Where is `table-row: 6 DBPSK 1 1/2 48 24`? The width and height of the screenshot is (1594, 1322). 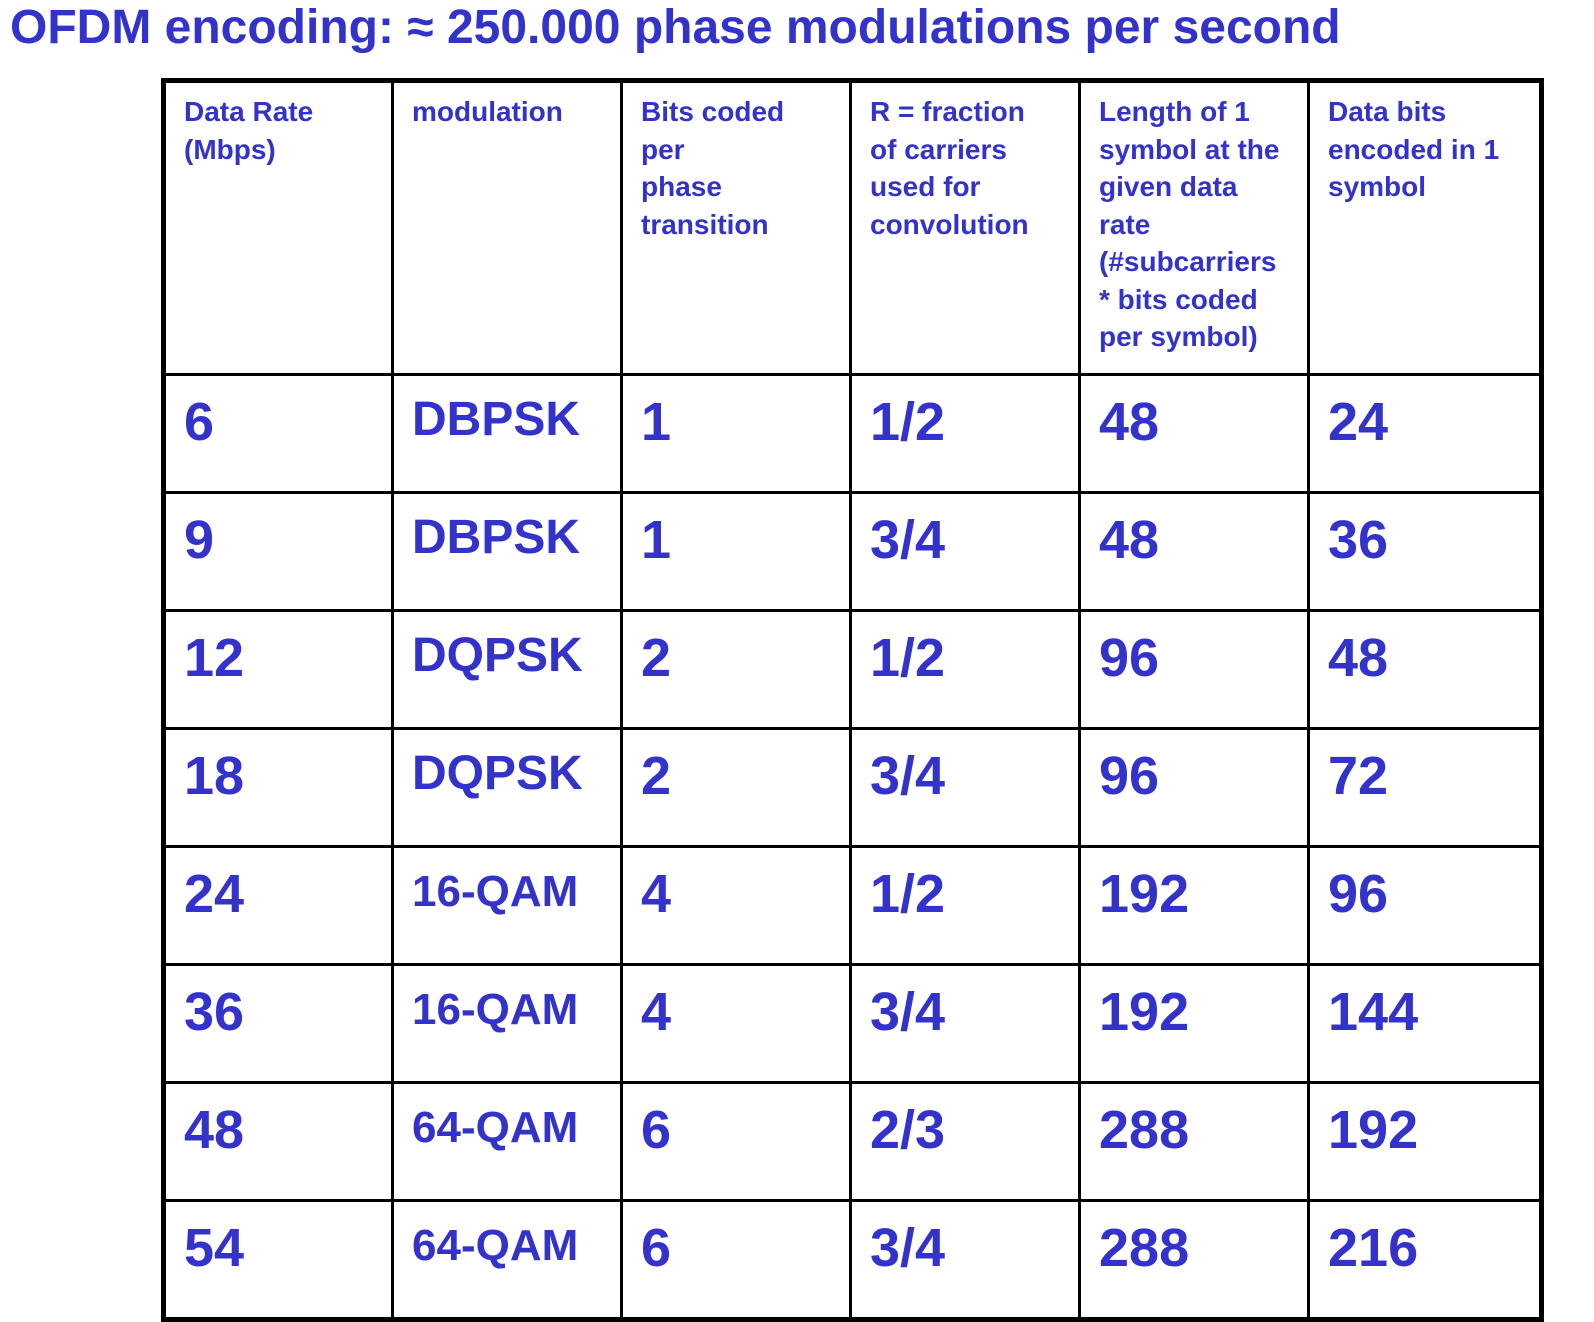 table-row: 6 DBPSK 1 1/2 48 24 is located at coordinates (852, 433).